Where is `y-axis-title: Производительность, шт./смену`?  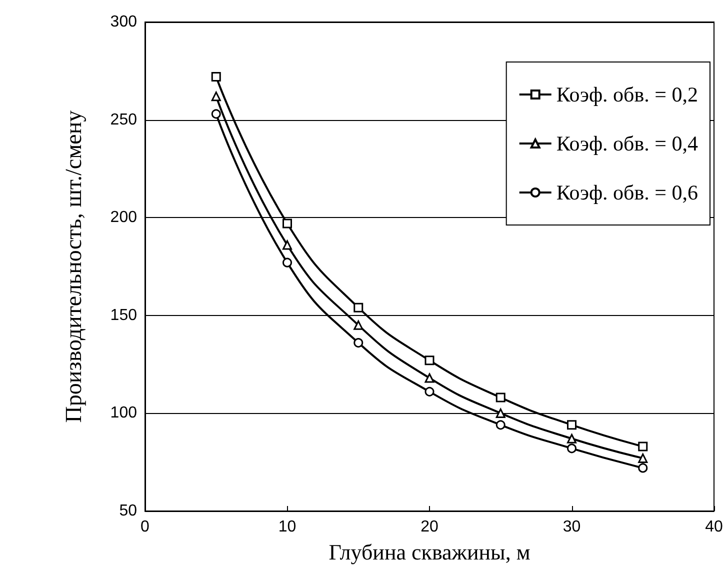 y-axis-title: Производительность, шт./смену is located at coordinates (73, 266).